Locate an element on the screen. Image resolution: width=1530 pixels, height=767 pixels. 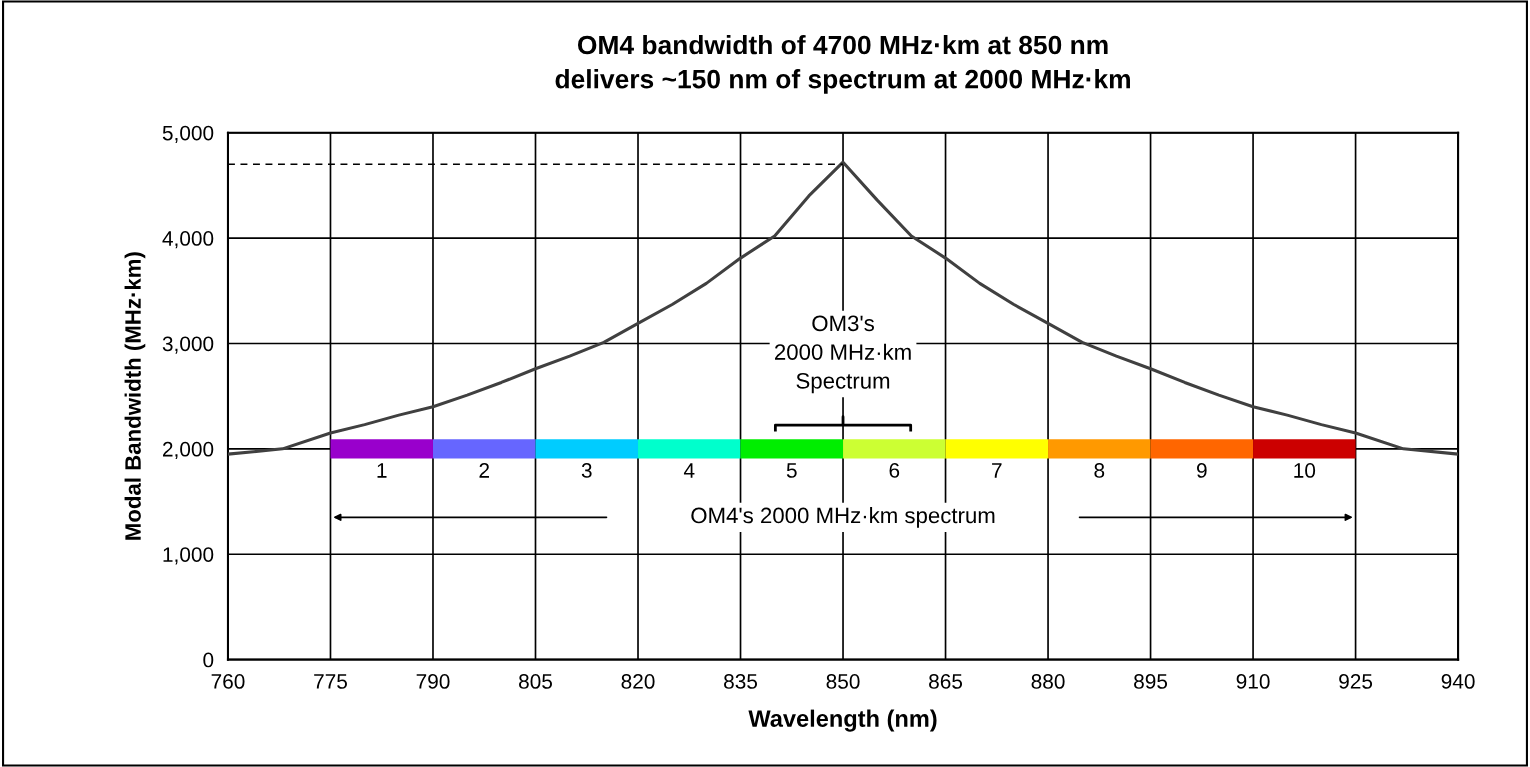
series-label: 7 is located at coordinates (997, 470).